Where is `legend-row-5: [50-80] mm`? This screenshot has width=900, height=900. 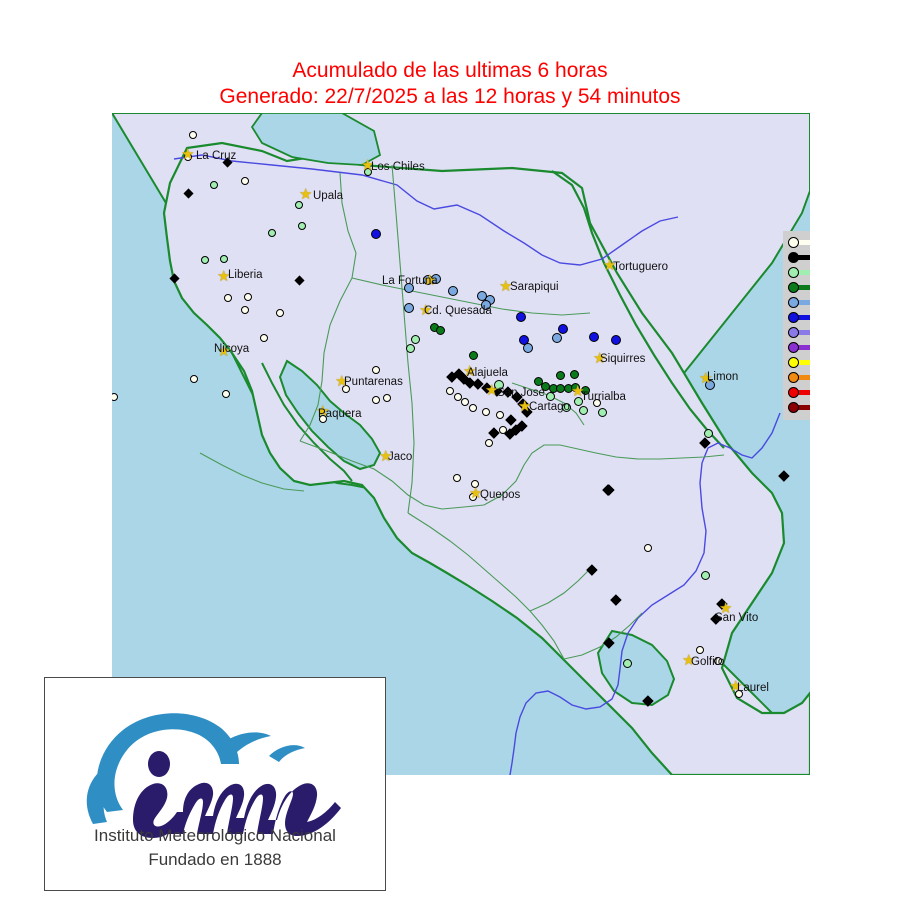
legend-row-5: [50-80] mm is located at coordinates (799, 317).